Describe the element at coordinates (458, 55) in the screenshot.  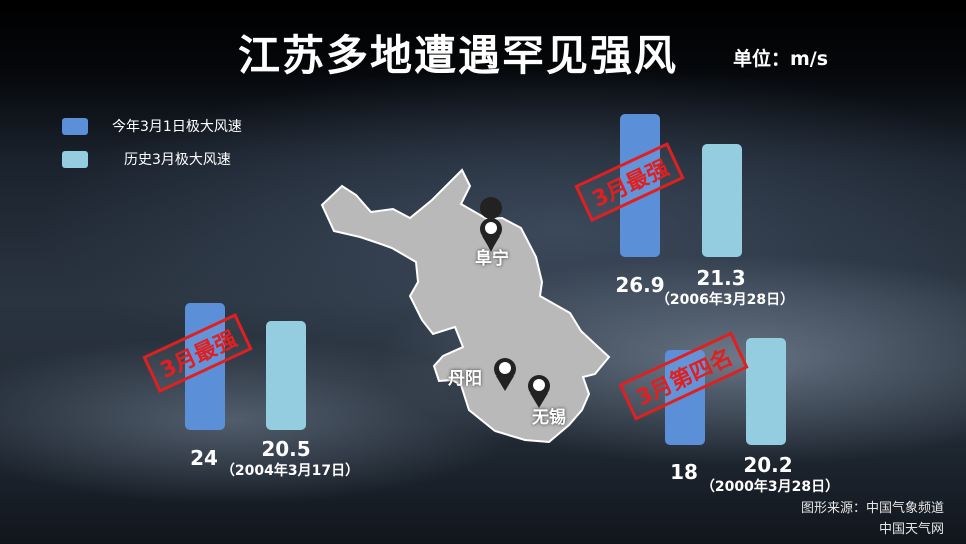
I see `page-title: 江苏多地遭遇罕见强风` at that location.